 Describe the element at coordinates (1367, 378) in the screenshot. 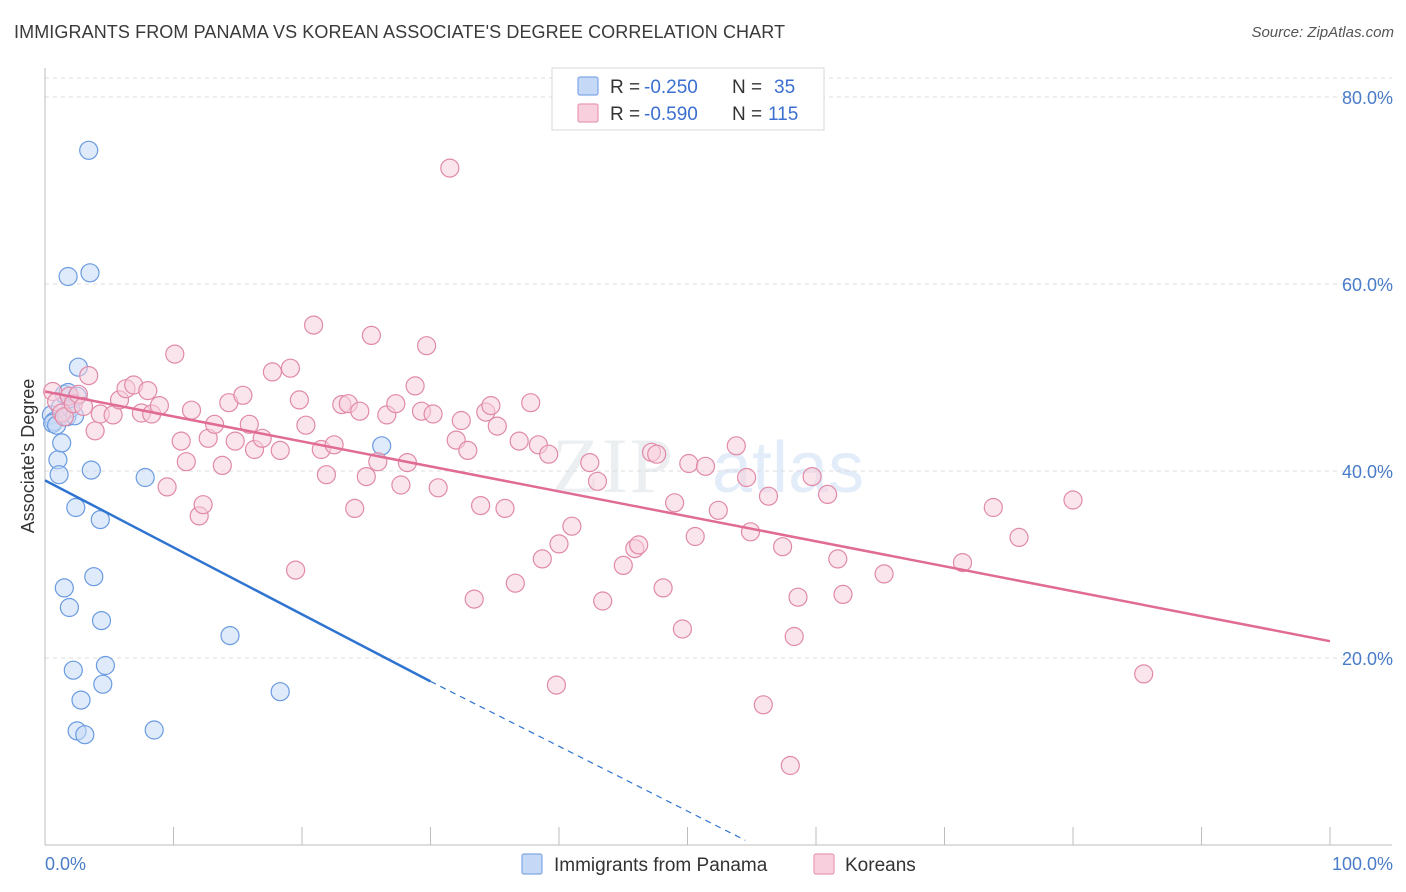

I see `y-ticks: 20.0% 40.0% 60.0% 80.0%` at that location.